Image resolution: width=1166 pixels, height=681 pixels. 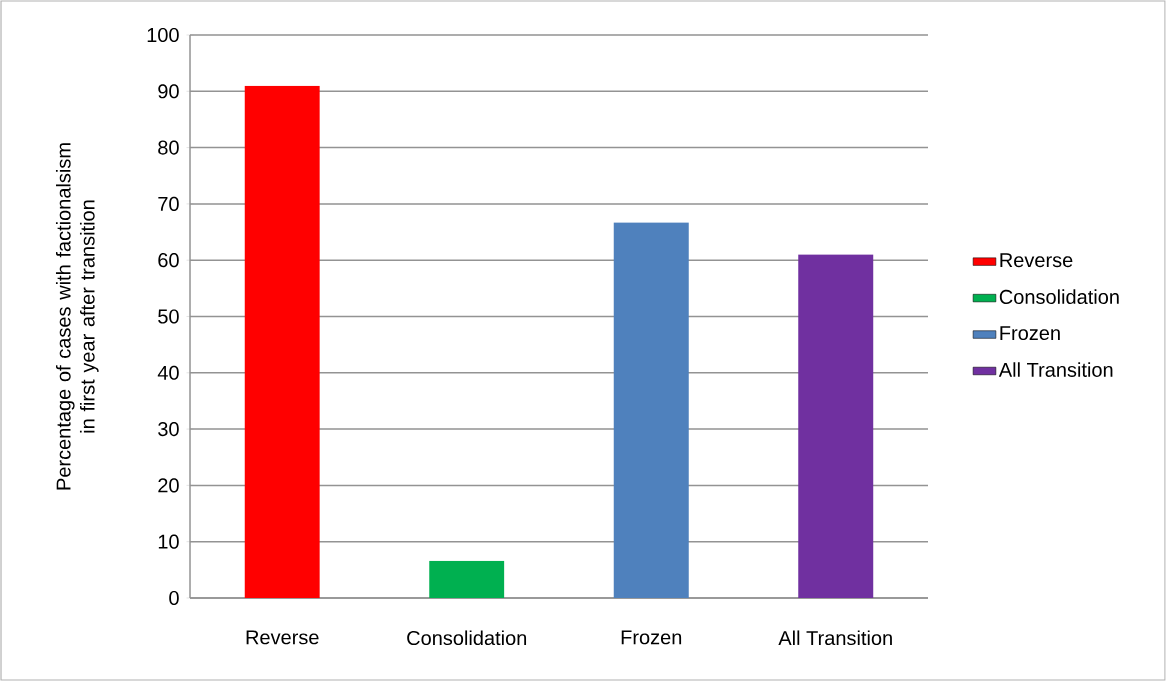 What do you see at coordinates (163, 35) in the screenshot?
I see `y-tick-label: 100` at bounding box center [163, 35].